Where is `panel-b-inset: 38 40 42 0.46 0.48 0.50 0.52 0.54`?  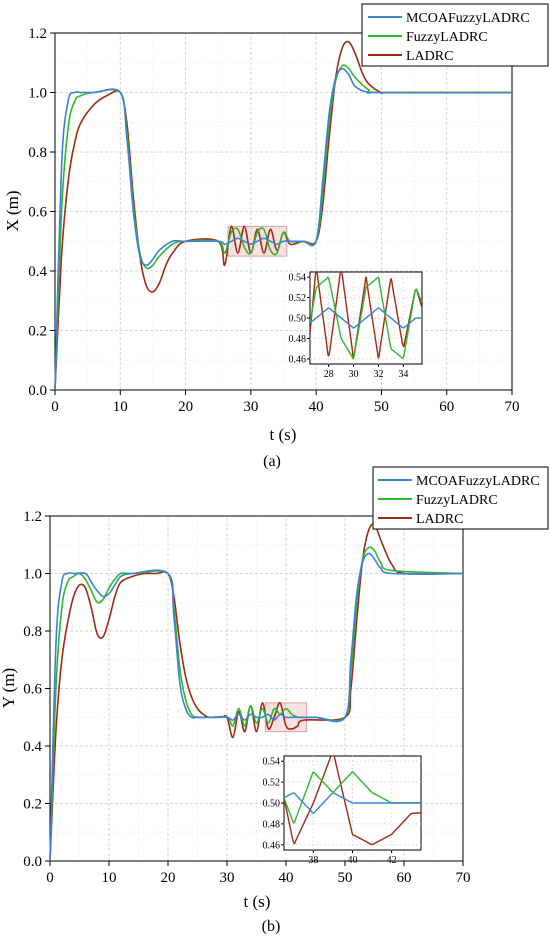 panel-b-inset: 38 40 42 0.46 0.48 0.50 0.52 0.54 is located at coordinates (342, 810).